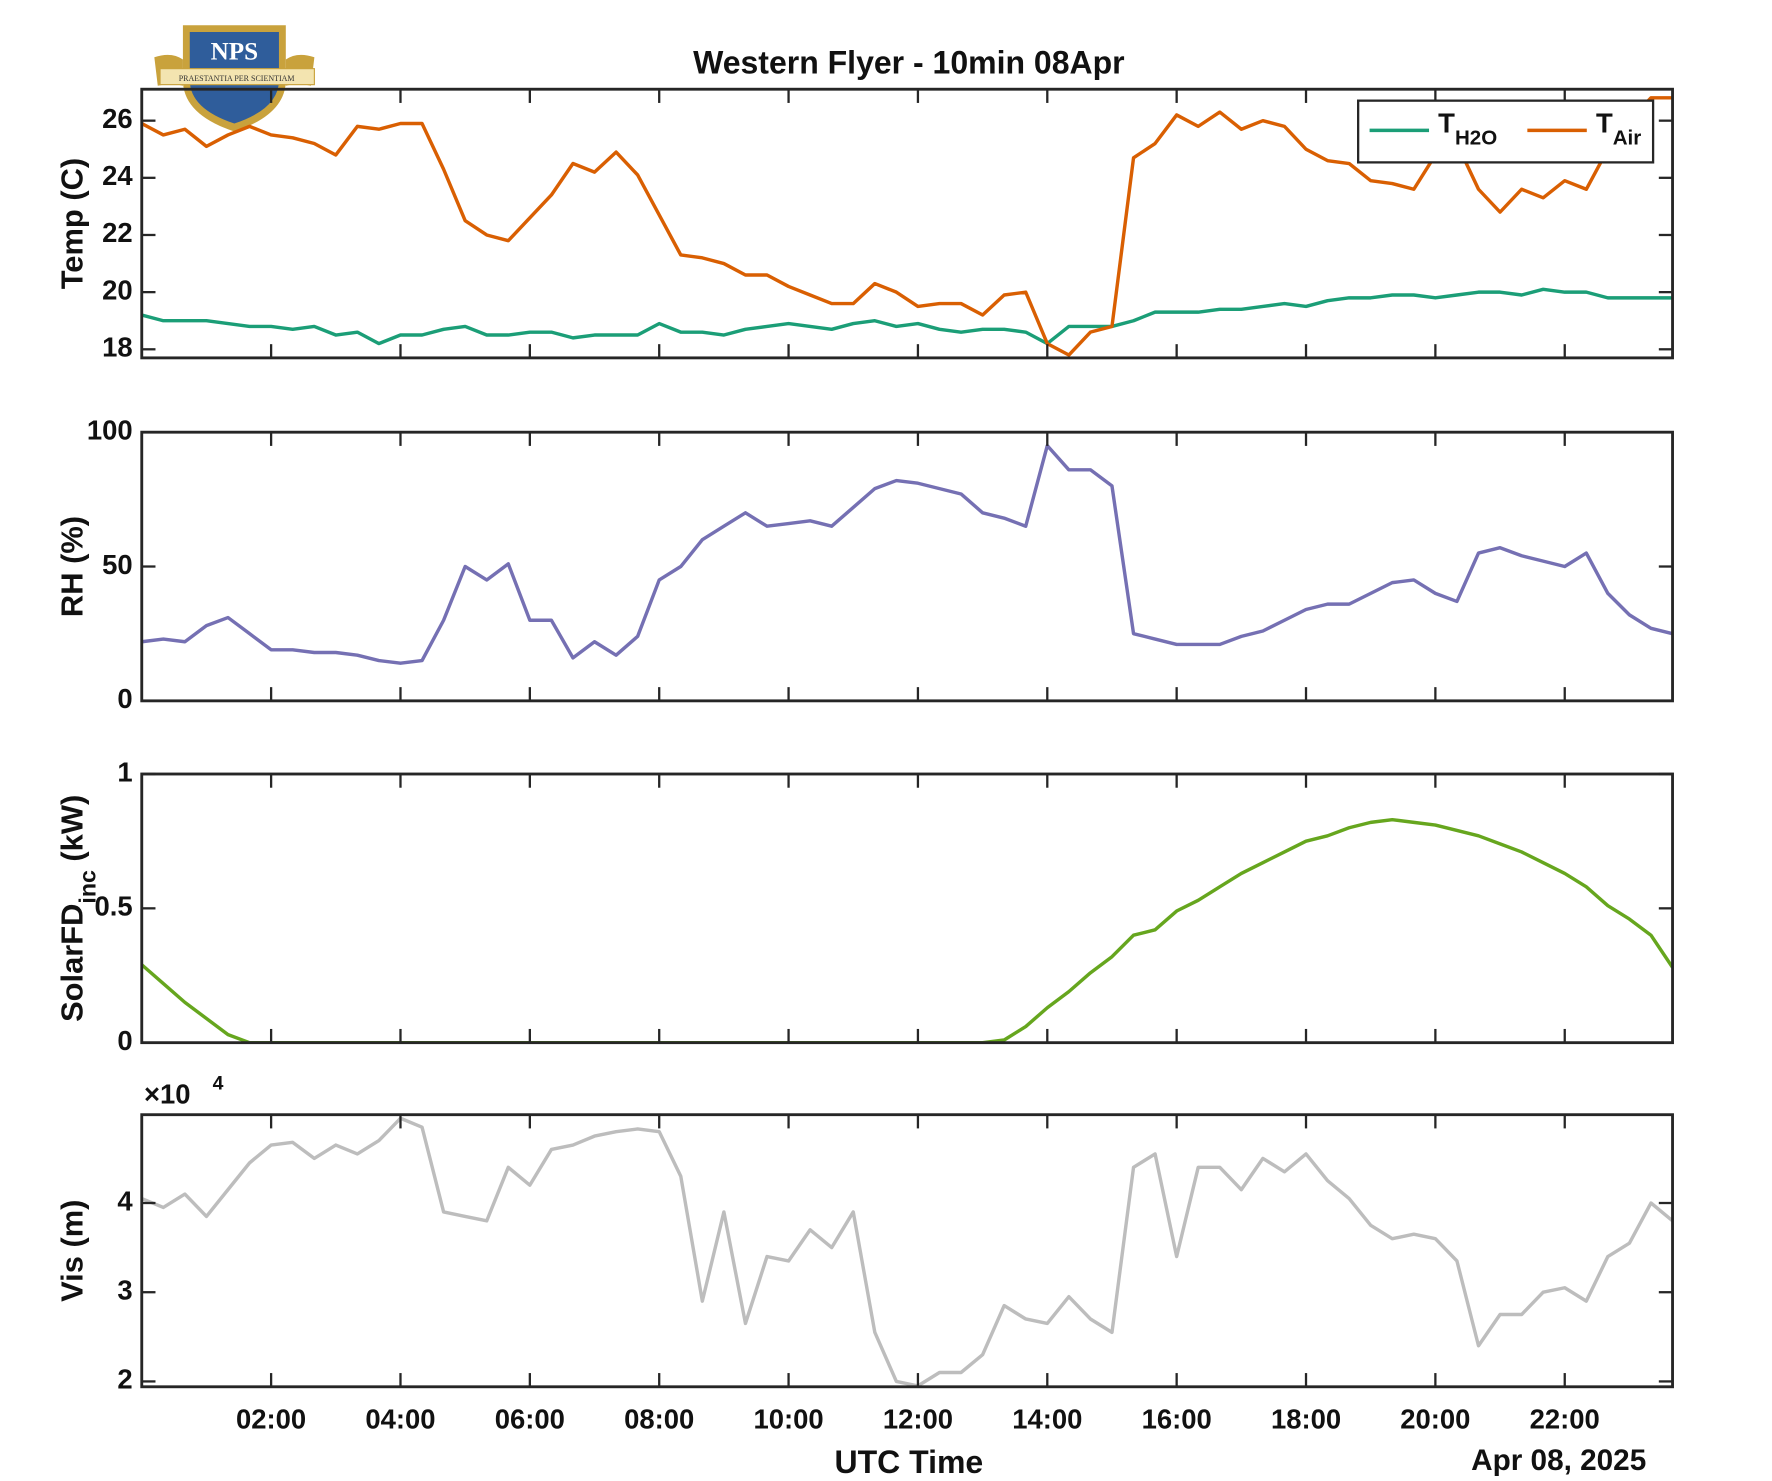  What do you see at coordinates (117, 347) in the screenshot?
I see `y-tick-label: 18` at bounding box center [117, 347].